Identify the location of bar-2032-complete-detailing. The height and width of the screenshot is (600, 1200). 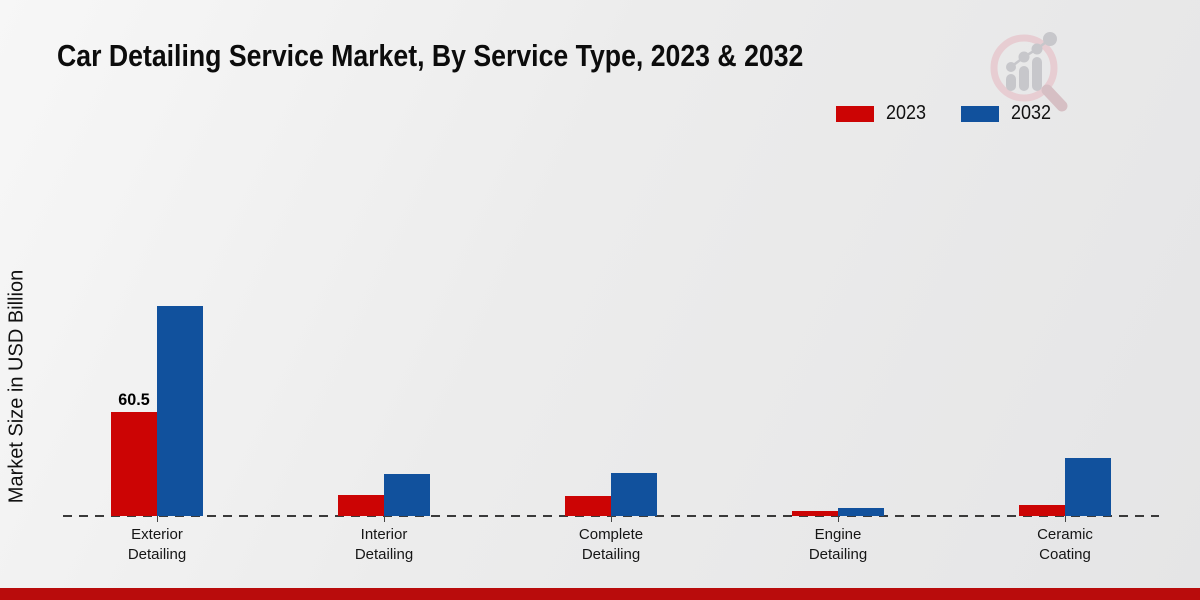
(634, 494).